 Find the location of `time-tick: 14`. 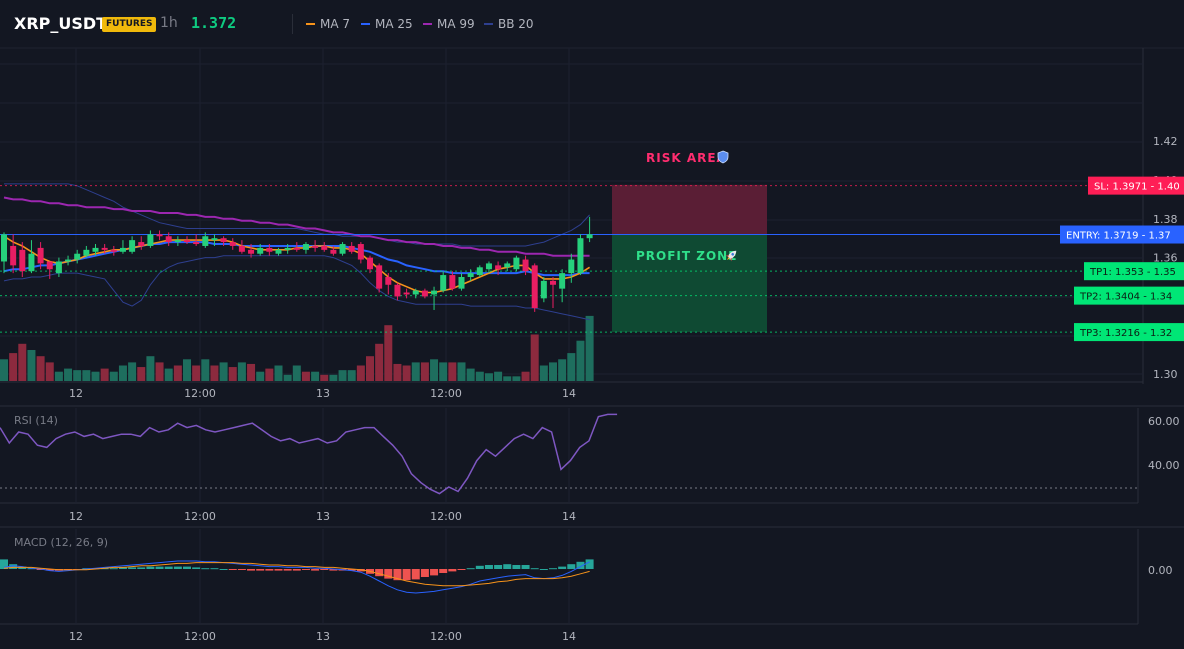

time-tick: 14 is located at coordinates (569, 393).